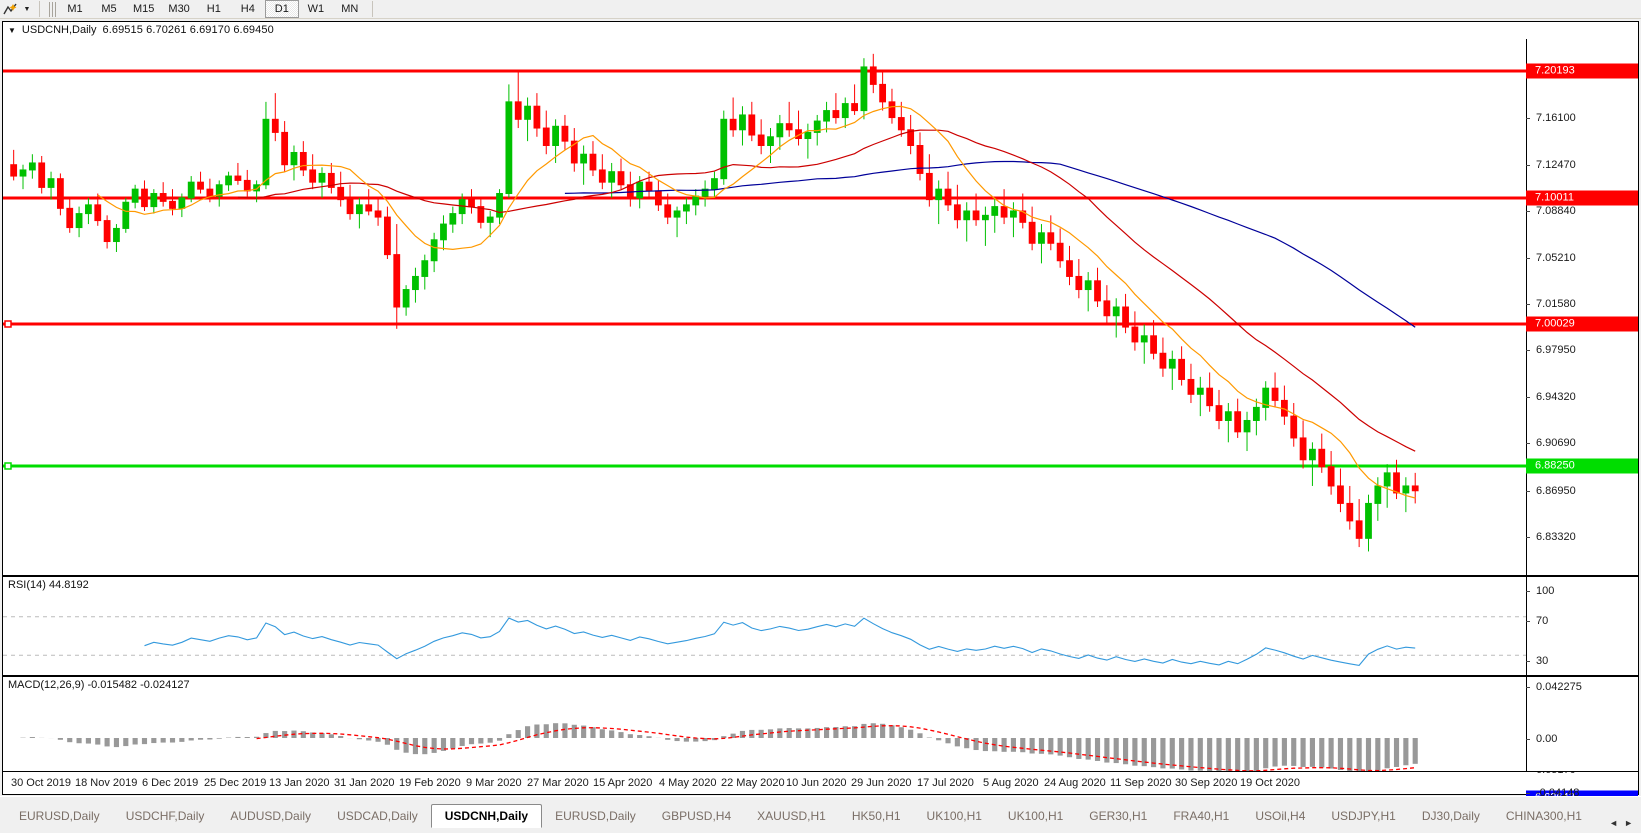 This screenshot has width=1641, height=833. Describe the element at coordinates (10, 9) in the screenshot. I see `chart-tools-icon` at that location.